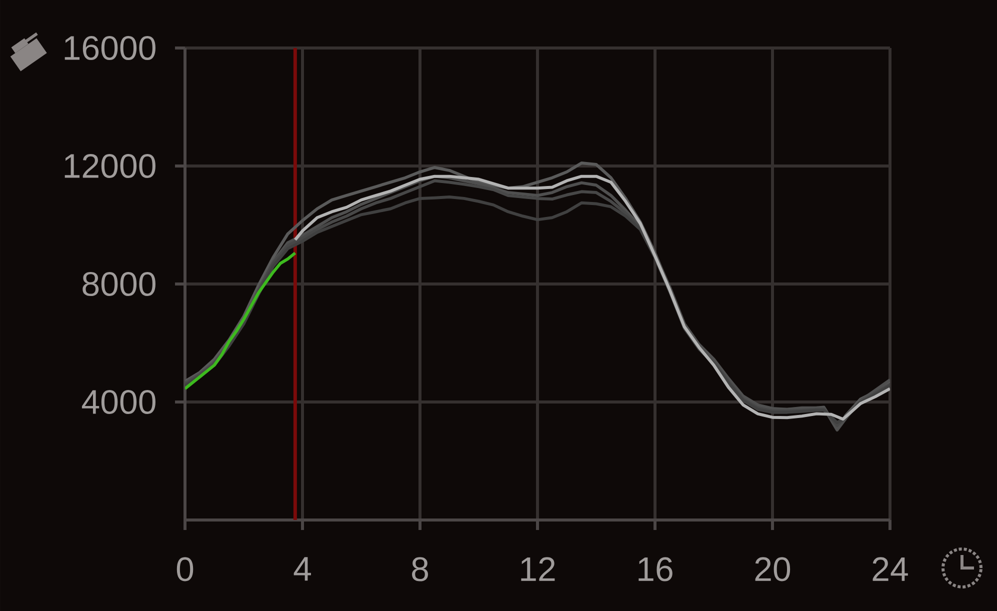 This screenshot has height=611, width=997. I want to click on x-tick-label: 4, so click(302, 569).